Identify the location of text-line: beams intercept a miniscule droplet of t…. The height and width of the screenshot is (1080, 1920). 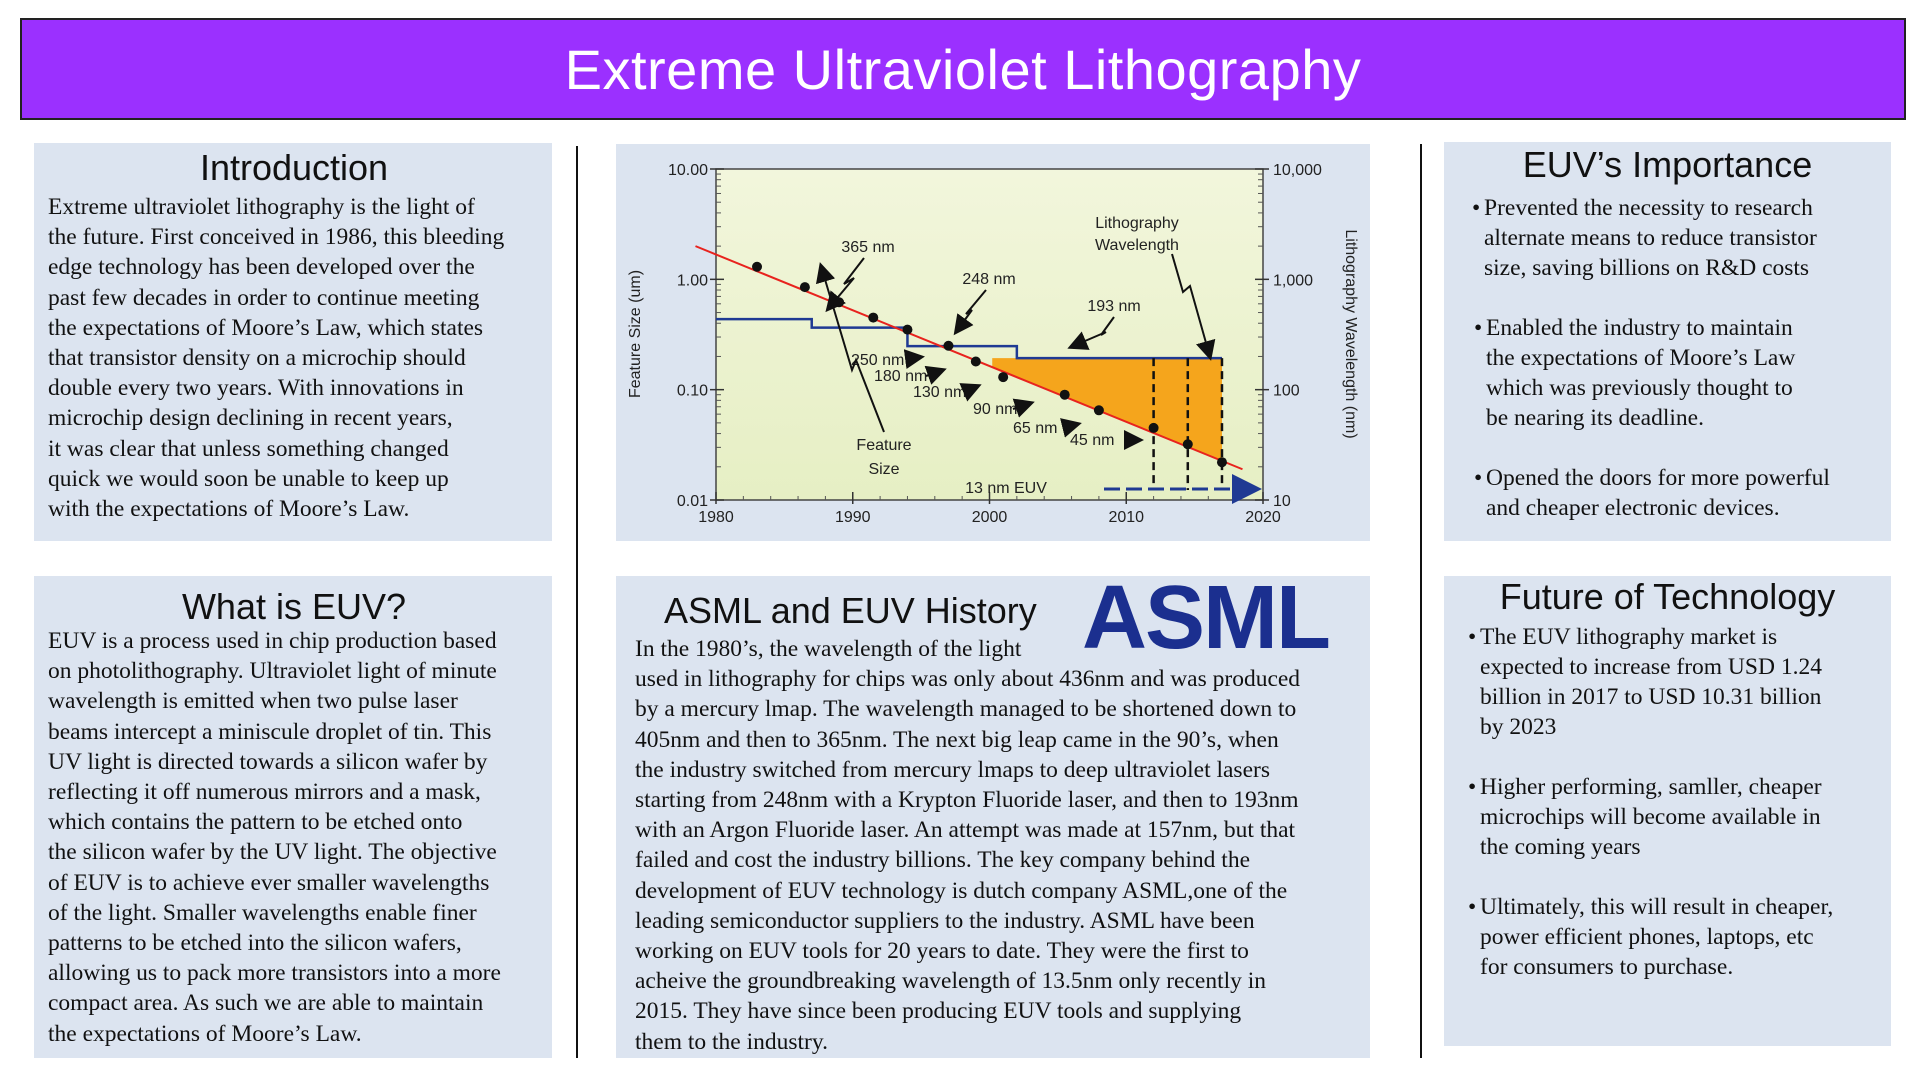
(270, 731).